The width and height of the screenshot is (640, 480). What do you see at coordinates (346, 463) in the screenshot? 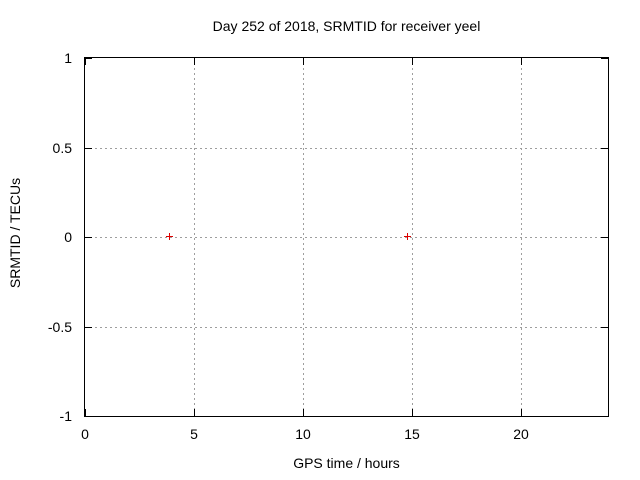
I see `x-axis-label: GPS time / hours` at bounding box center [346, 463].